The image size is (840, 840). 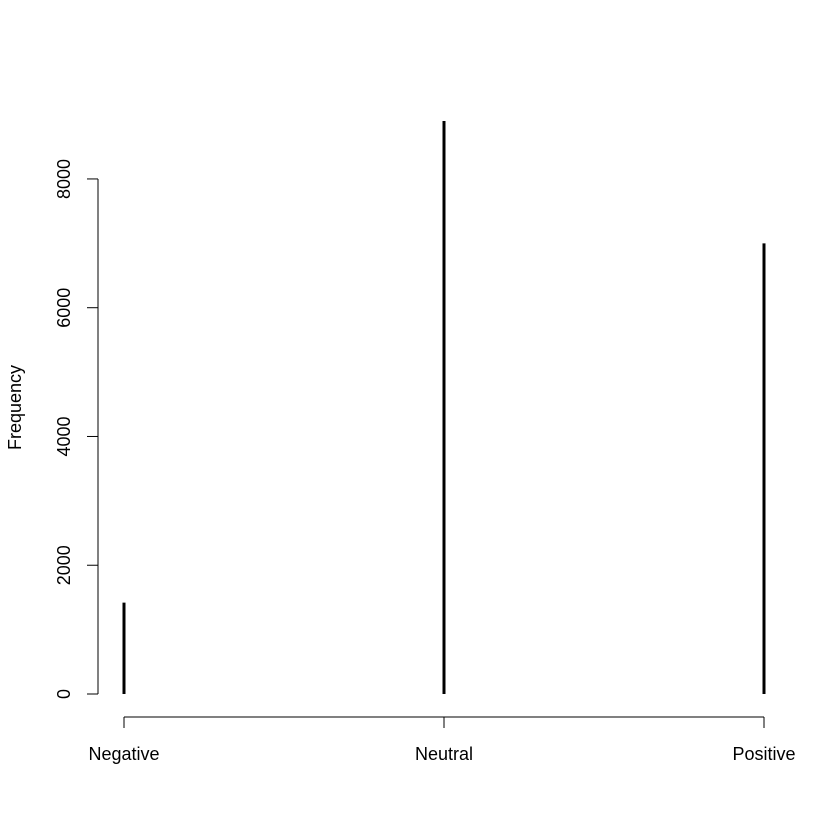 I want to click on x-axis: Negative Neutral Positive, so click(x=442, y=740).